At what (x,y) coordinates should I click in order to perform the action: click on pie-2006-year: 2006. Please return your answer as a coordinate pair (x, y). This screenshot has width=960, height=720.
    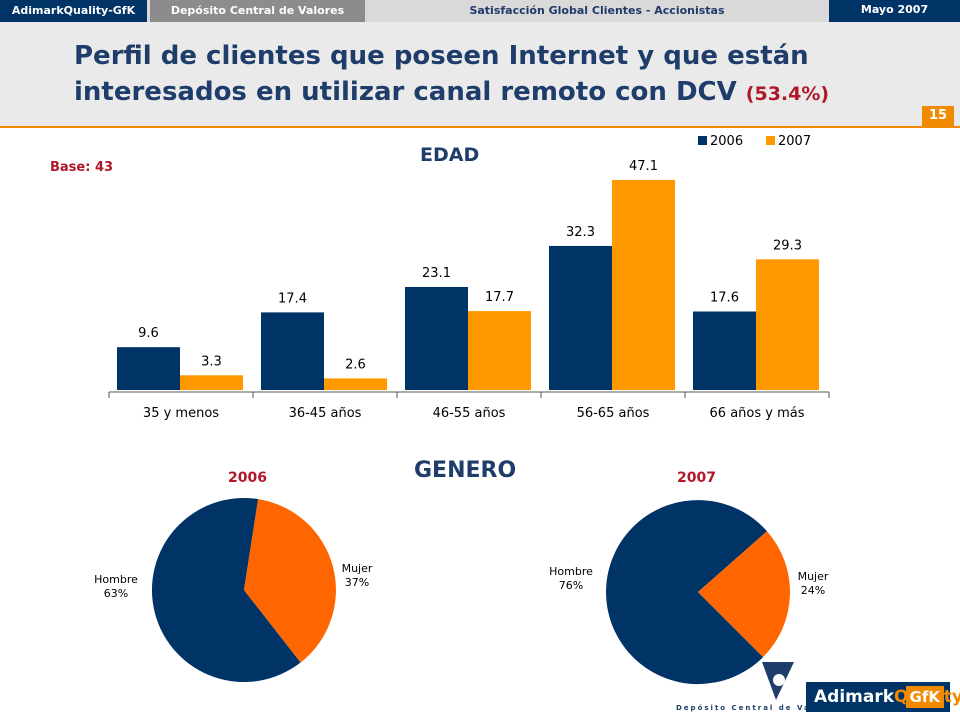
    Looking at the image, I should click on (247, 478).